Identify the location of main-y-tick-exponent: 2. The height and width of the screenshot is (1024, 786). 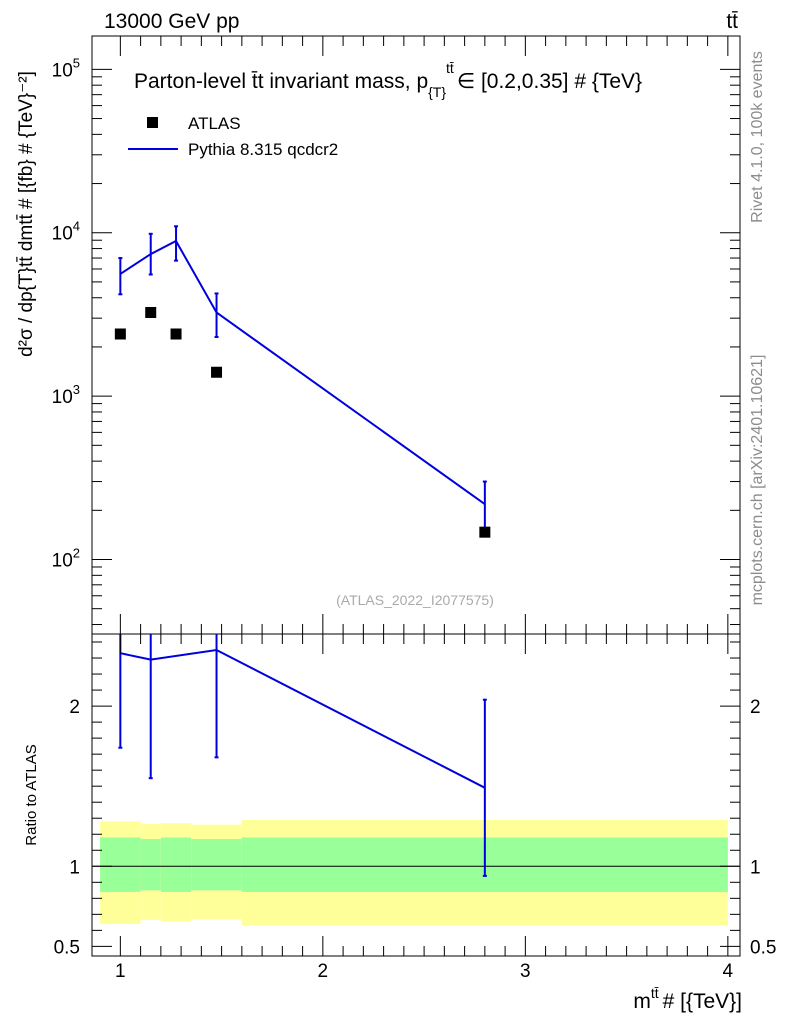
(76, 553).